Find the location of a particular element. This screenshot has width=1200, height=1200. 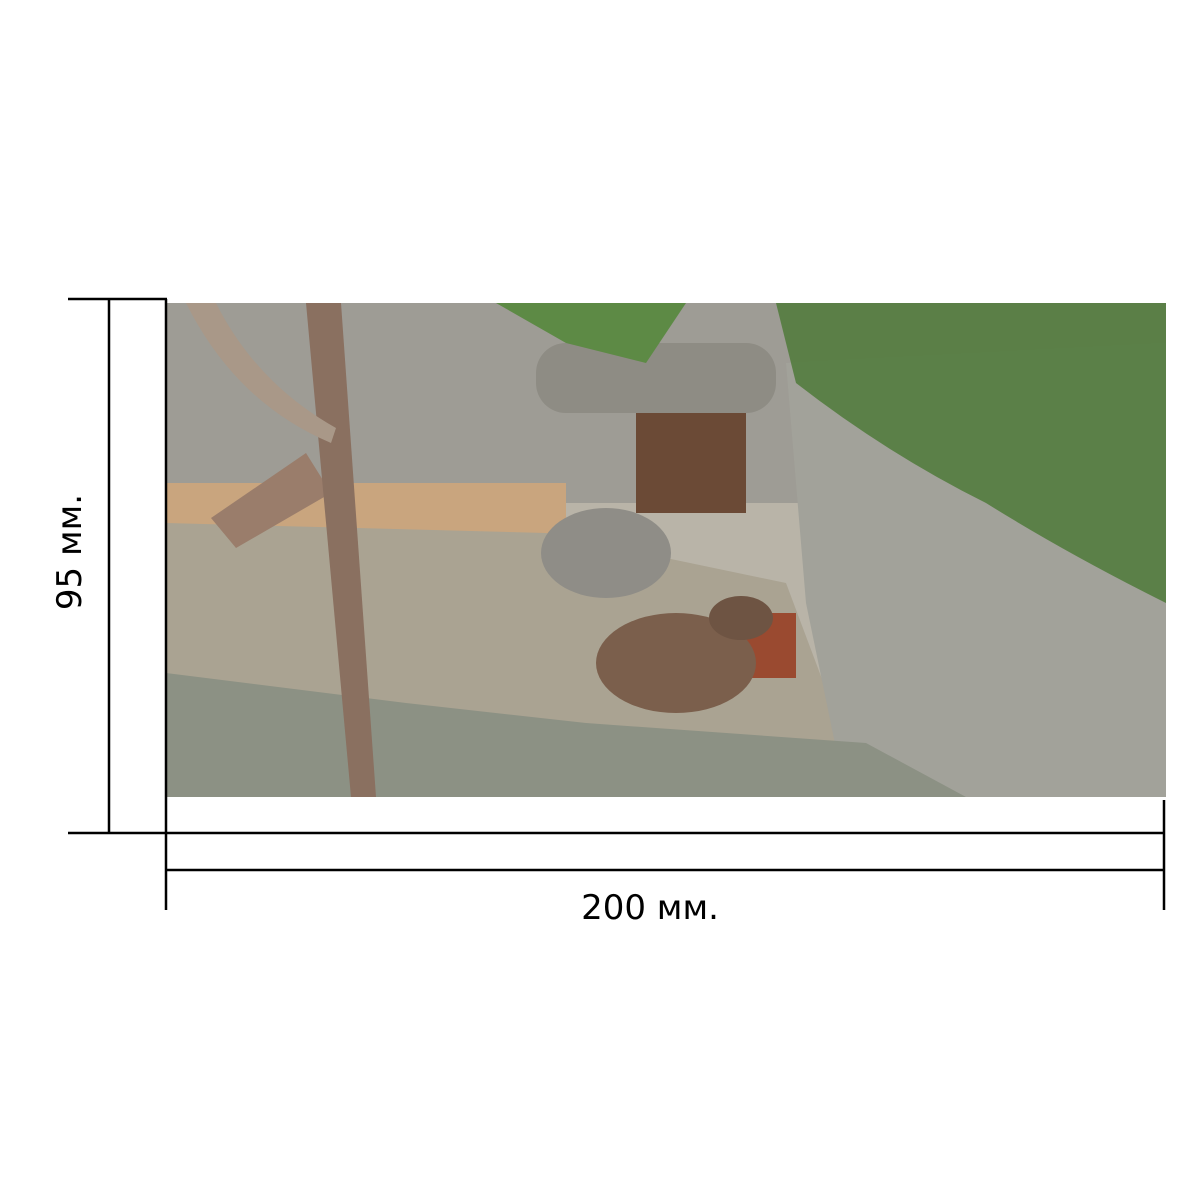

capybara is located at coordinates (676, 663).